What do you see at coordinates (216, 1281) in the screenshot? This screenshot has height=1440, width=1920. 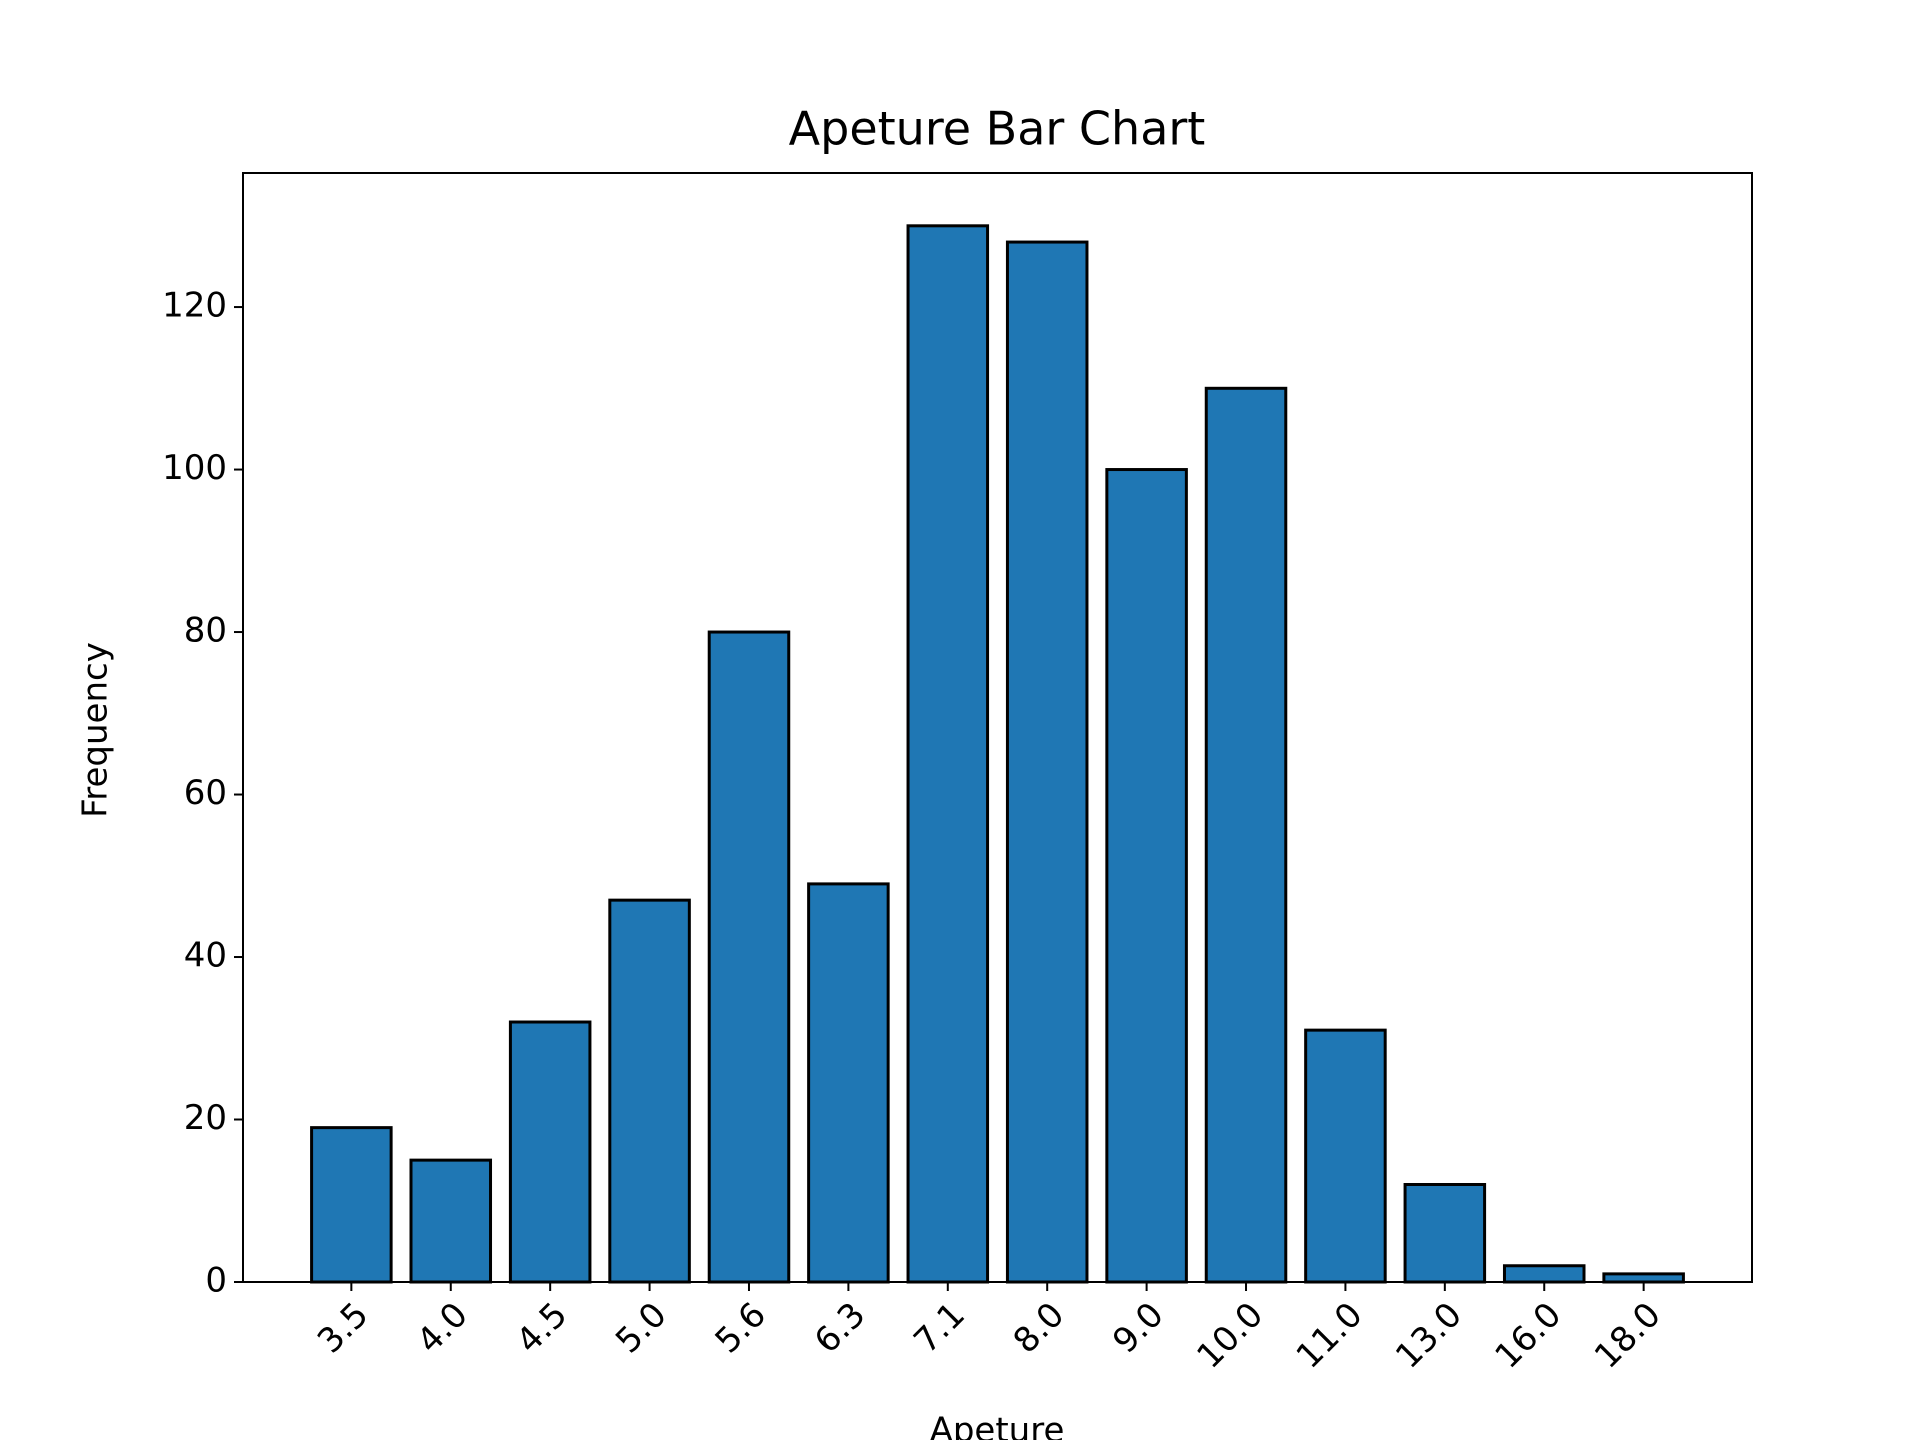 I see `y-tick-label: 0` at bounding box center [216, 1281].